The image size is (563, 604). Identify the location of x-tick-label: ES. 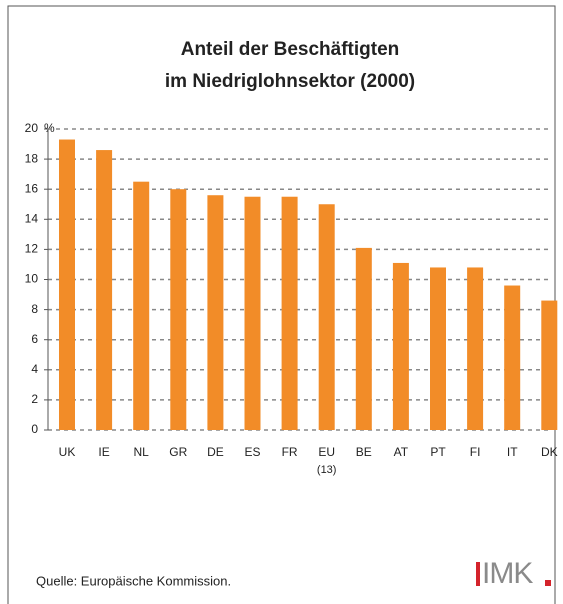
(252, 452).